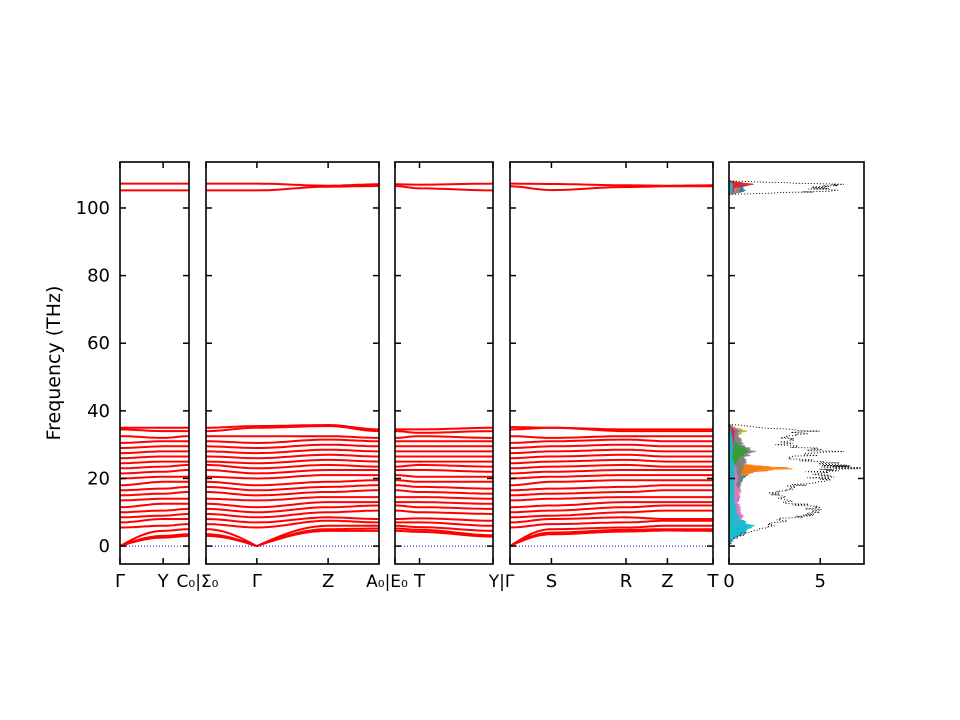 Image resolution: width=960 pixels, height=720 pixels. Describe the element at coordinates (198, 582) in the screenshot. I see `boundary-label-c0-sigma0: C₀|Σ₀` at that location.